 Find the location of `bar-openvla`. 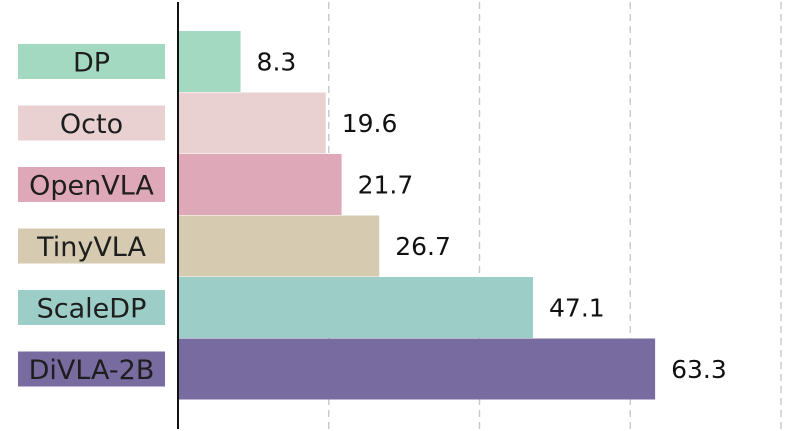

bar-openvla is located at coordinates (260, 184).